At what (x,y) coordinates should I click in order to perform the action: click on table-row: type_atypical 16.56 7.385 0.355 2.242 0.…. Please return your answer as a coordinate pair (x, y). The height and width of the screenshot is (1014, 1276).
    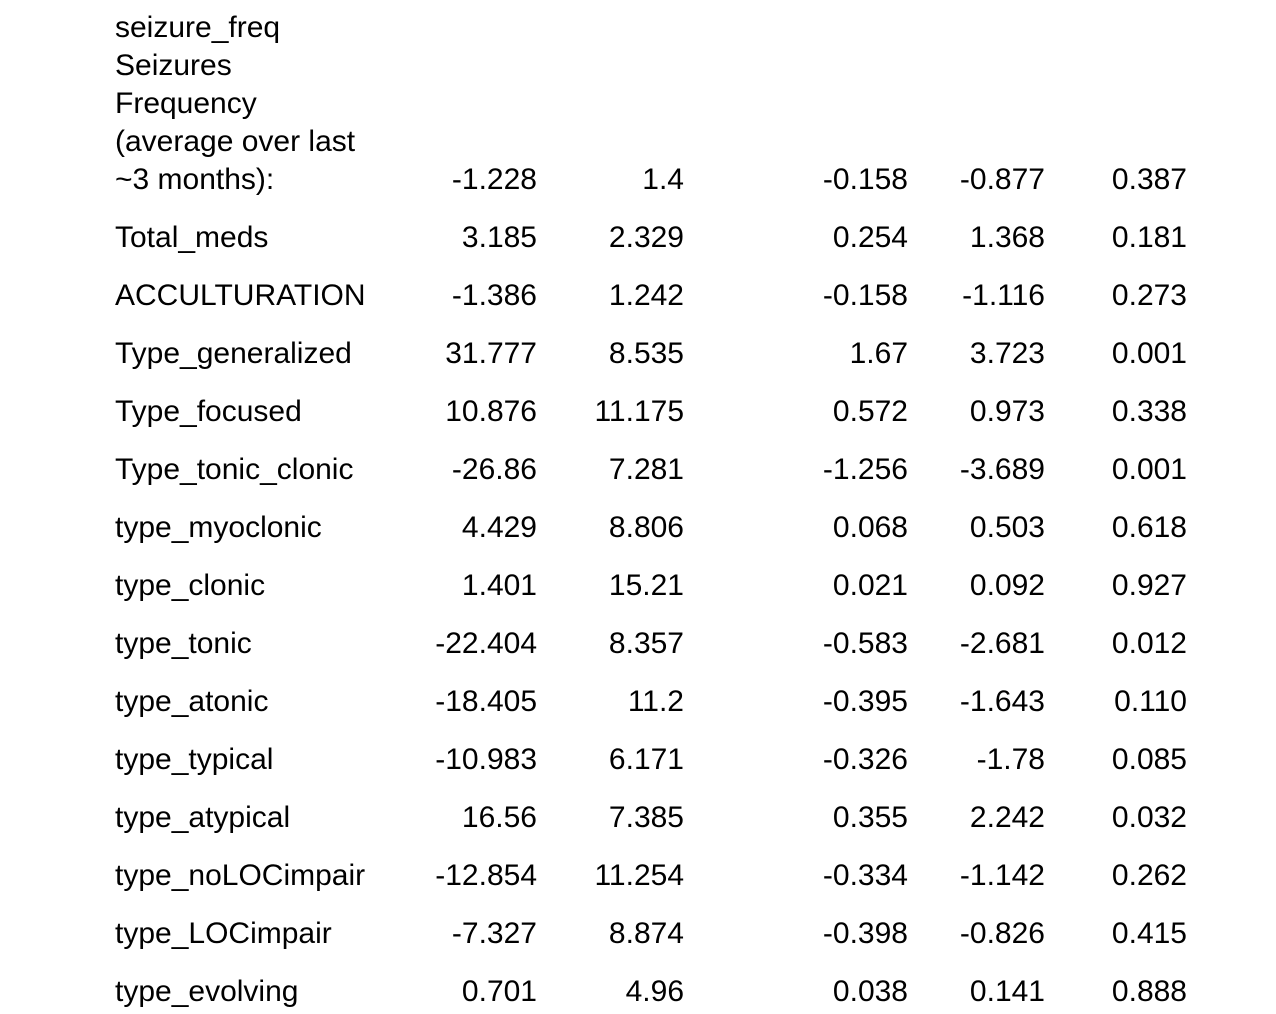
    Looking at the image, I should click on (651, 808).